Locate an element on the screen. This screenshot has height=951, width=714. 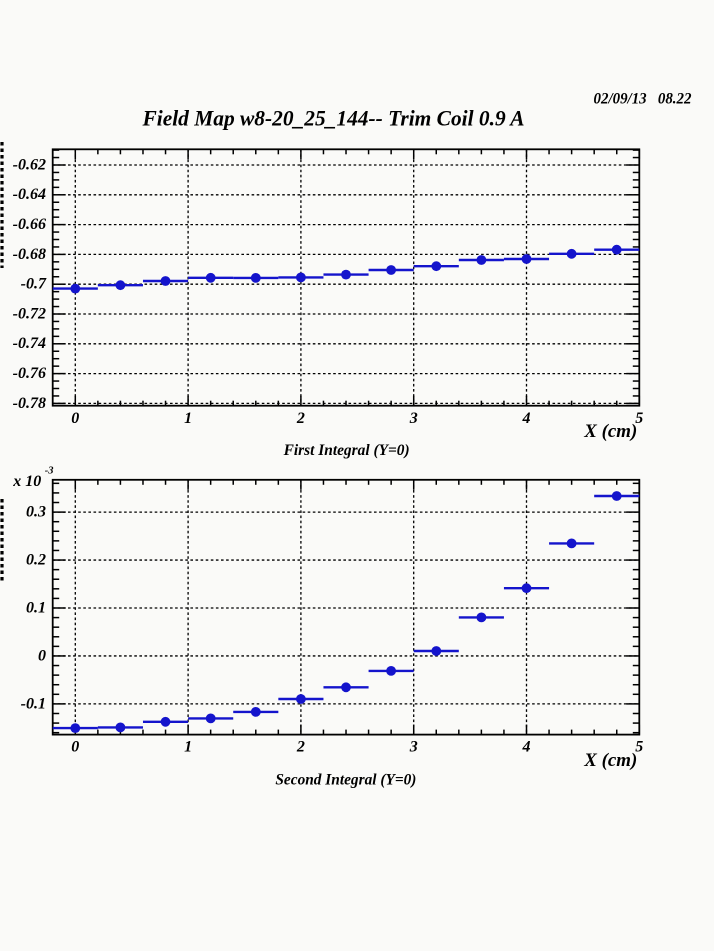
svg-text: -0.1 is located at coordinates (33, 703).